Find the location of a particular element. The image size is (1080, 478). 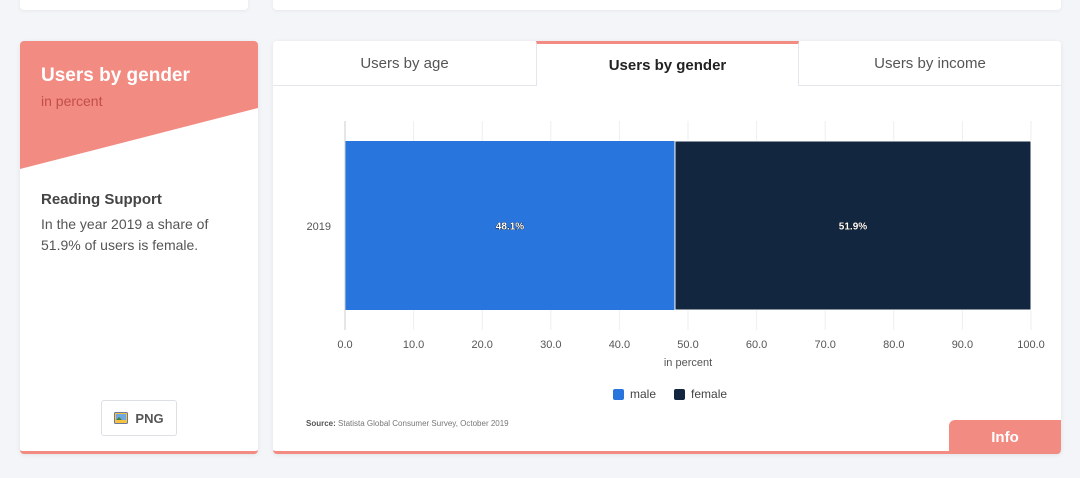

category-label: 2019 is located at coordinates (319, 227).